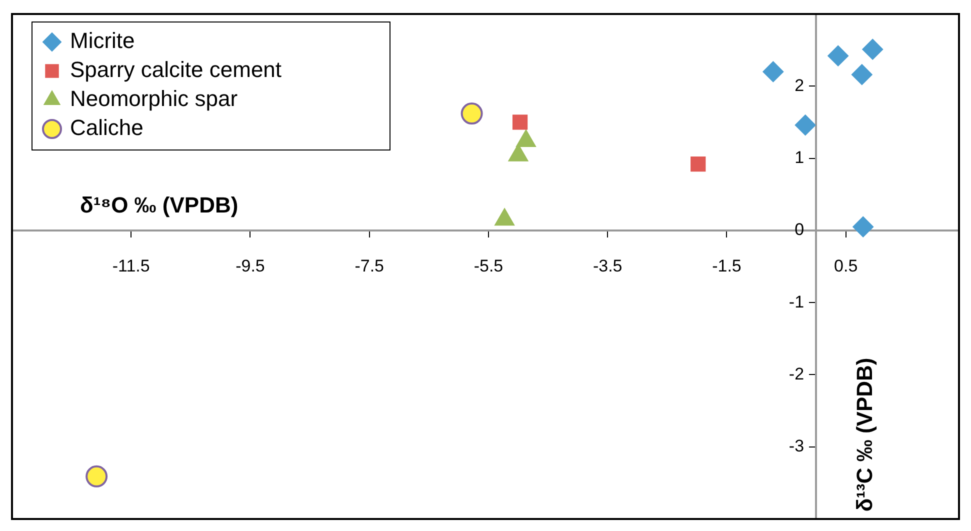  Describe the element at coordinates (176, 69) in the screenshot. I see `legend-label: Sparry calcite cement` at that location.